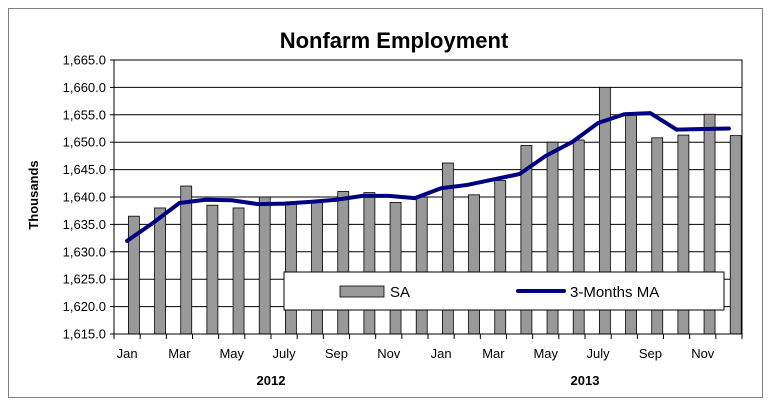 Image resolution: width=771 pixels, height=404 pixels. I want to click on y-tick-label: 1,645.0, so click(84, 169).